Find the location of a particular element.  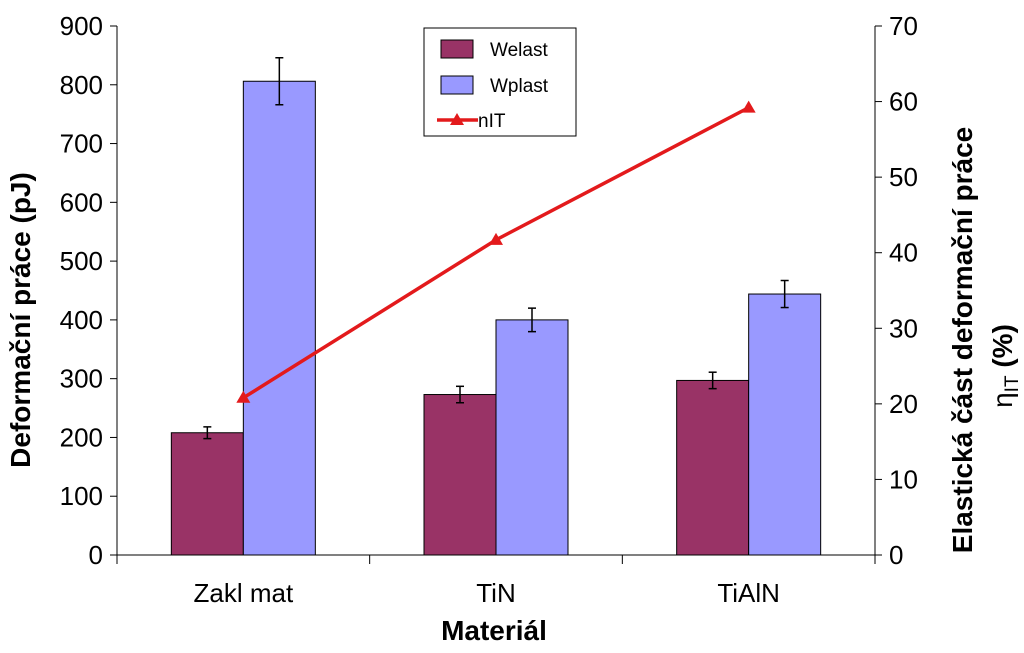

x-axis-title: Materiál is located at coordinates (494, 630).